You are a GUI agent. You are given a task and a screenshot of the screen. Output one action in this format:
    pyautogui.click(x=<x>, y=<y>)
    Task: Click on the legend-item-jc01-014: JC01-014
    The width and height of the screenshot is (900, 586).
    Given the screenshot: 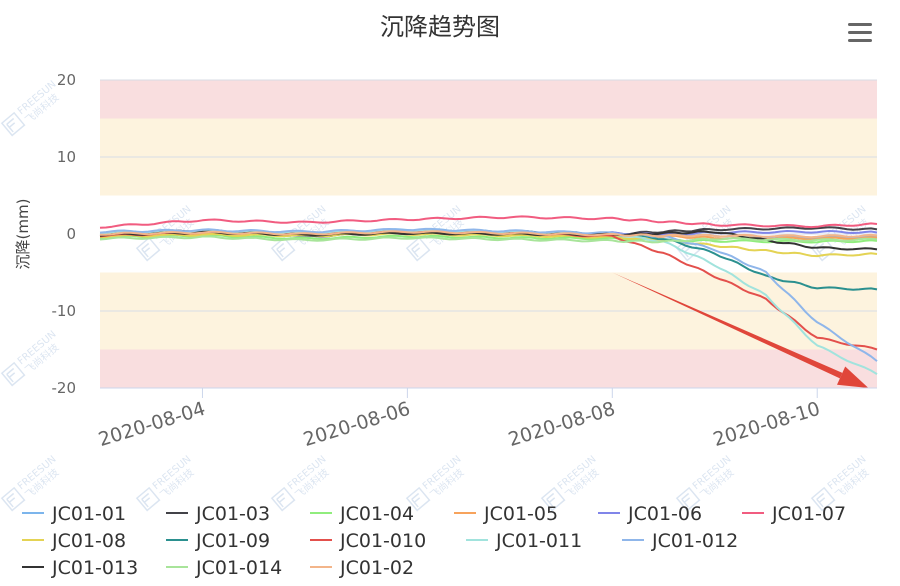 What is the action you would take?
    pyautogui.click(x=224, y=568)
    